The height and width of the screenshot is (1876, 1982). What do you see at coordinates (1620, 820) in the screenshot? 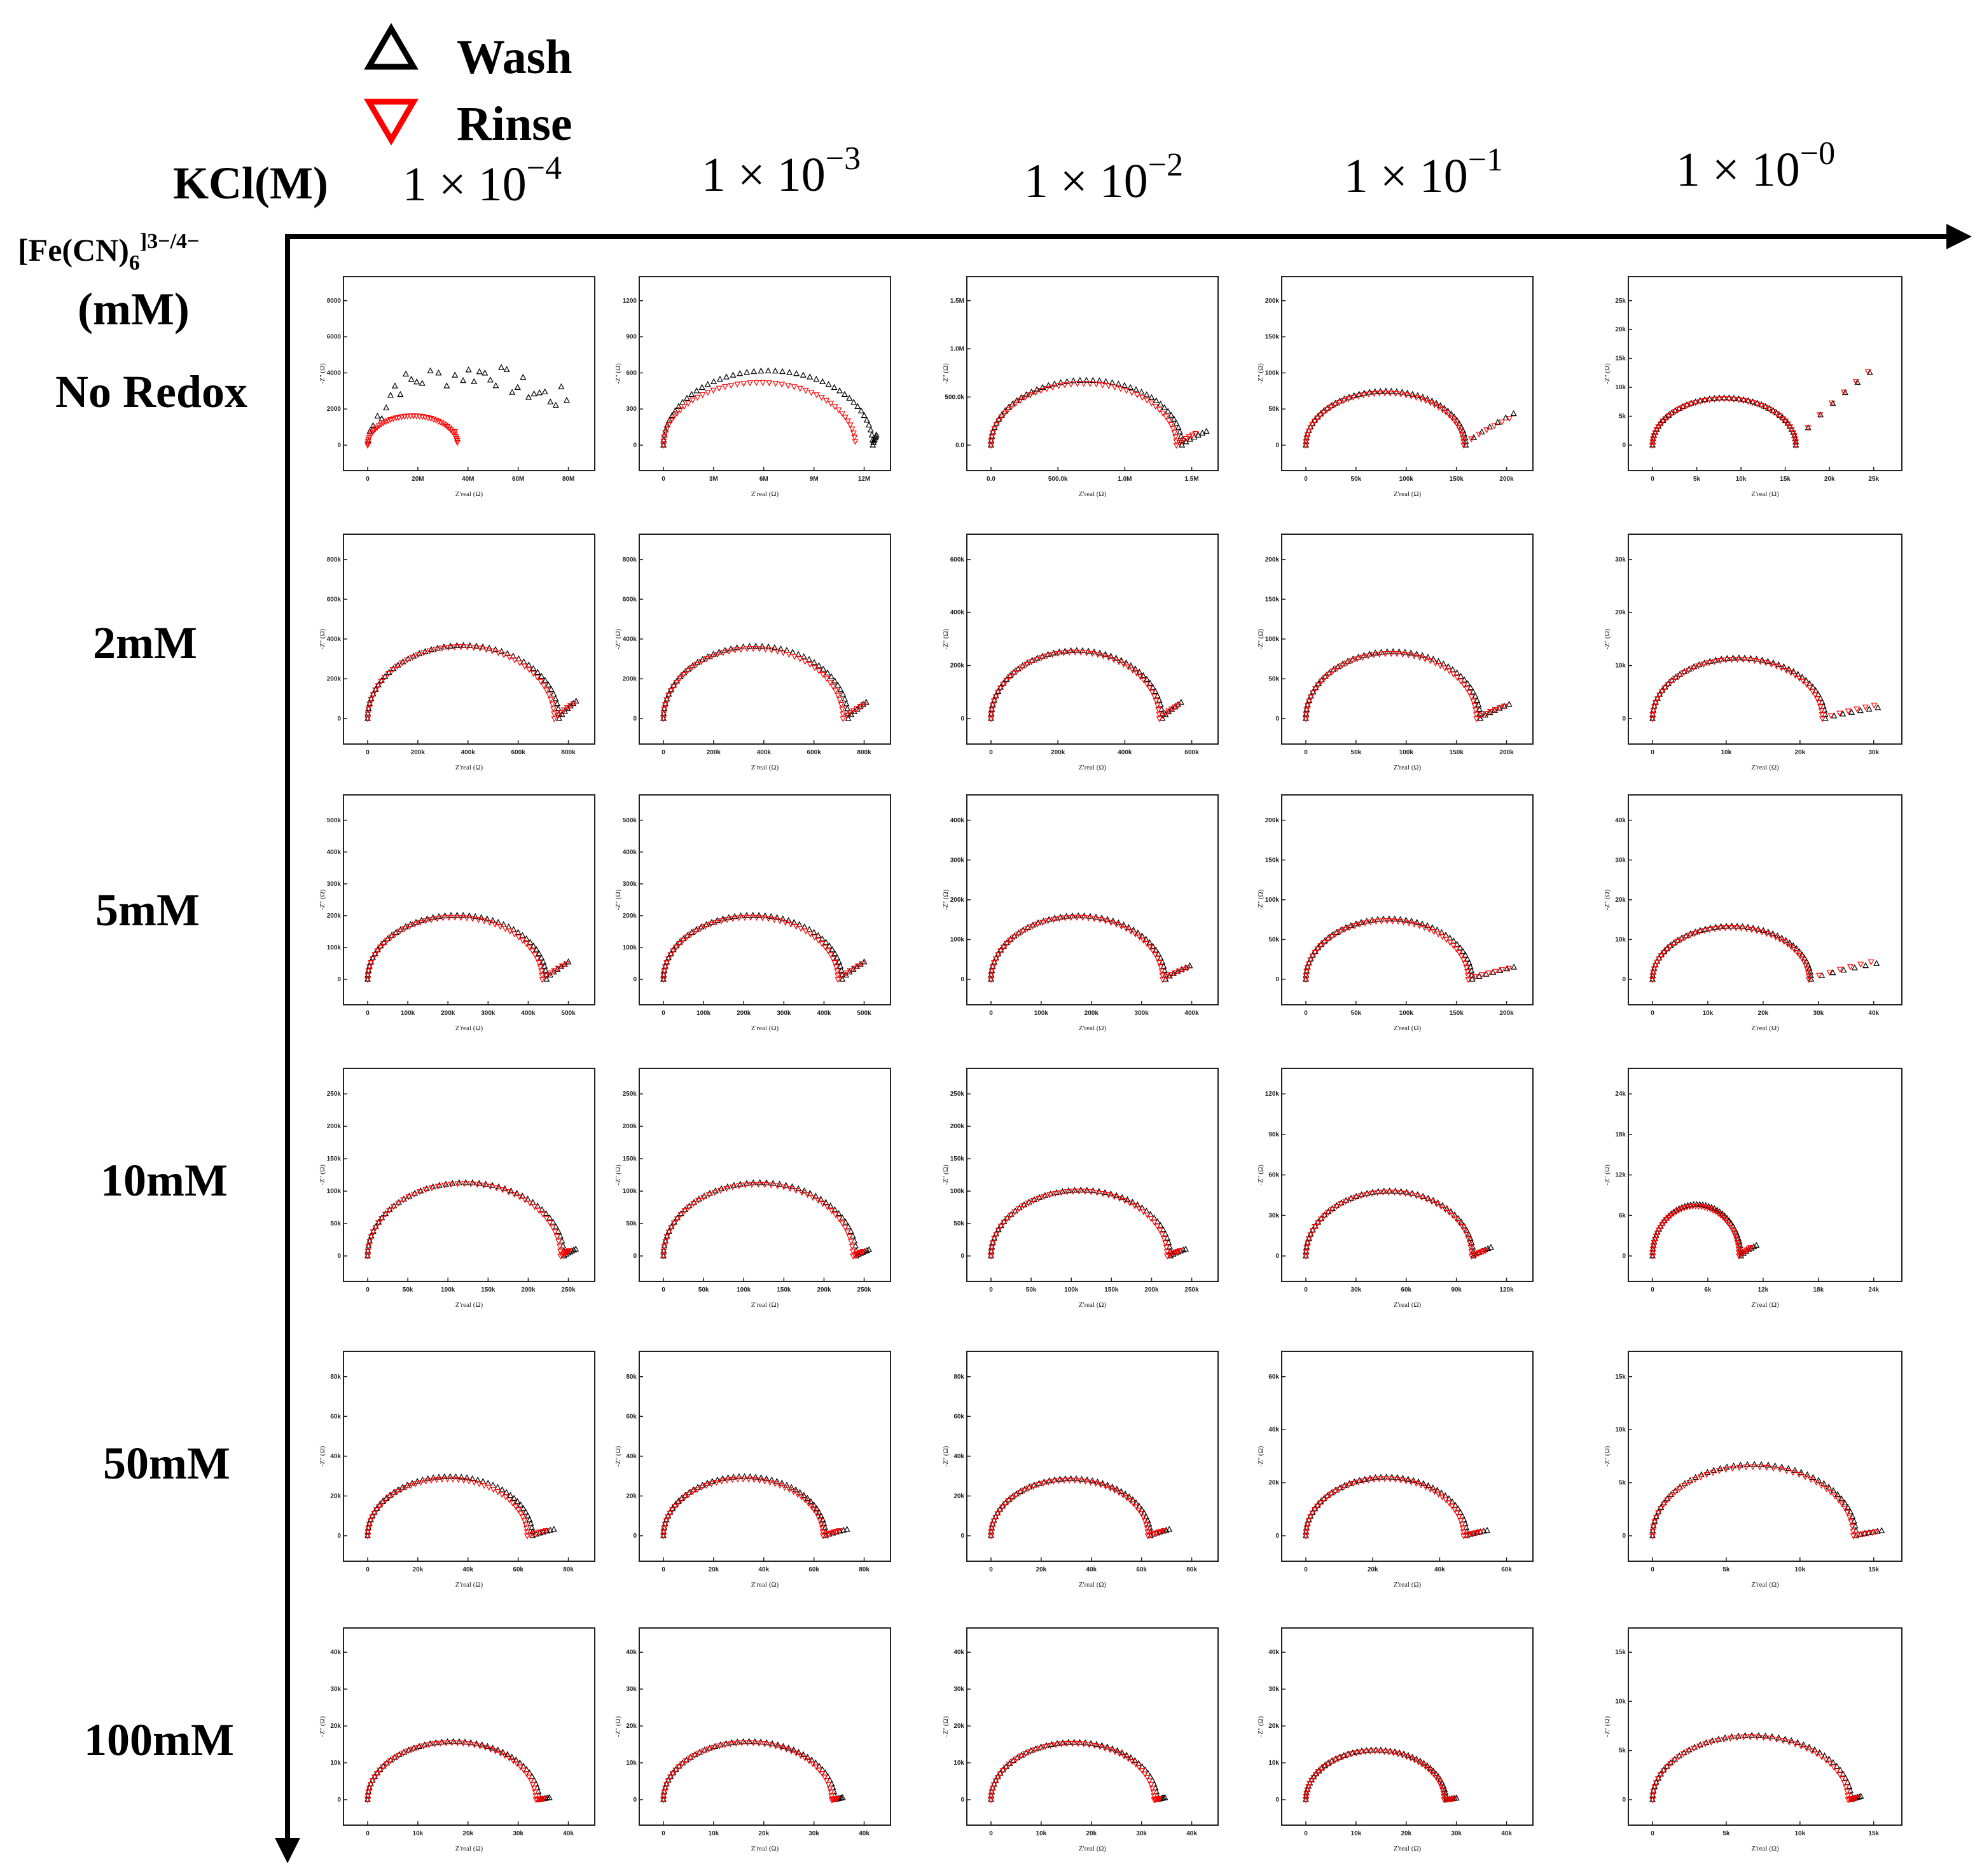
I see `y-tick-label: 40k` at bounding box center [1620, 820].